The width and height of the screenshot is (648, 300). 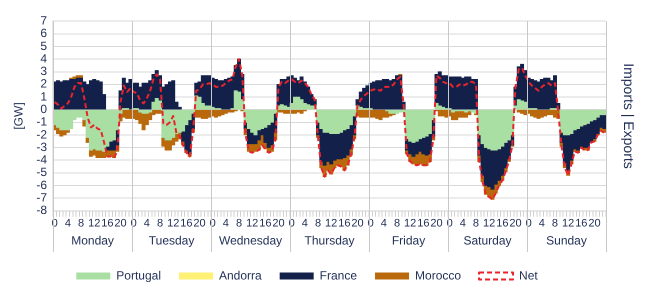 I want to click on y-tick-label: -7, so click(x=42, y=197).